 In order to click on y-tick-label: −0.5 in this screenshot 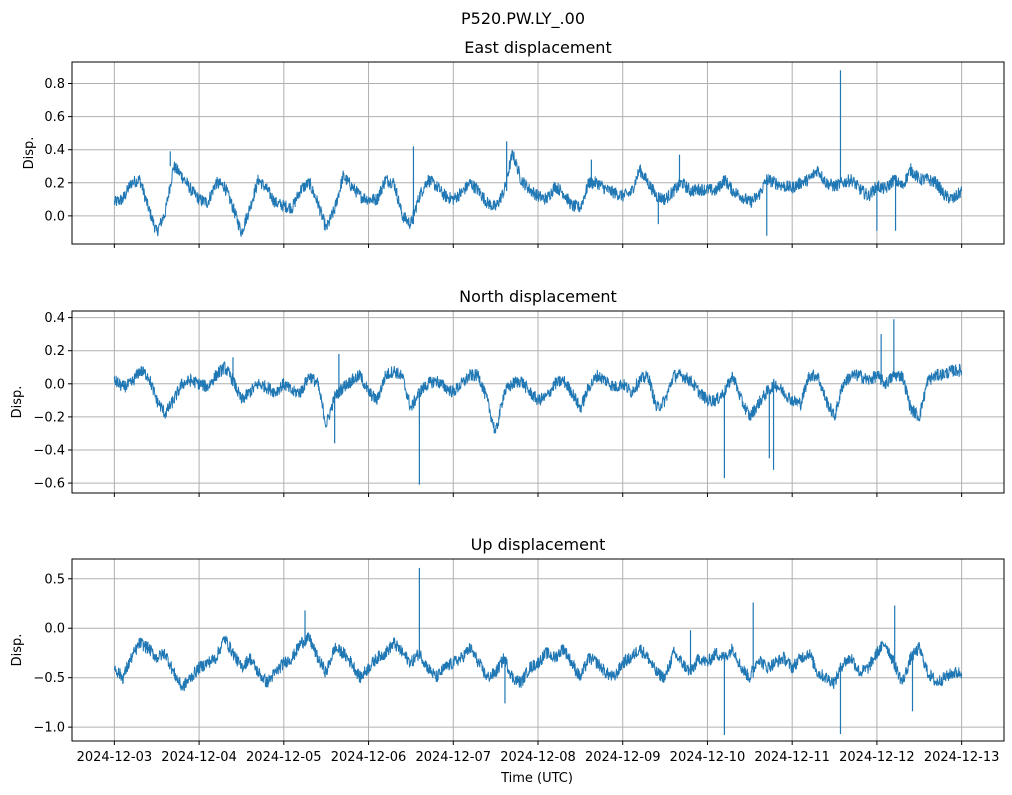, I will do `click(49, 678)`.